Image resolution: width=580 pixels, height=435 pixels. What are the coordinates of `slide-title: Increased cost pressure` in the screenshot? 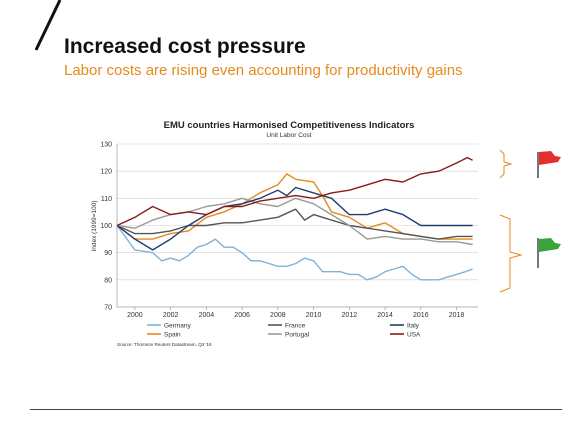 It's located at (185, 46).